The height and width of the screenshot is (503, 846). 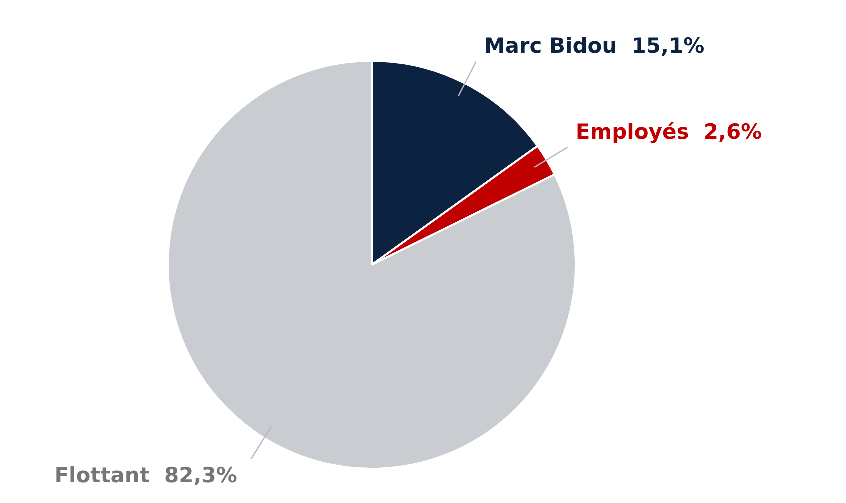 What do you see at coordinates (669, 132) in the screenshot?
I see `slice-label: Employés 2,6%` at bounding box center [669, 132].